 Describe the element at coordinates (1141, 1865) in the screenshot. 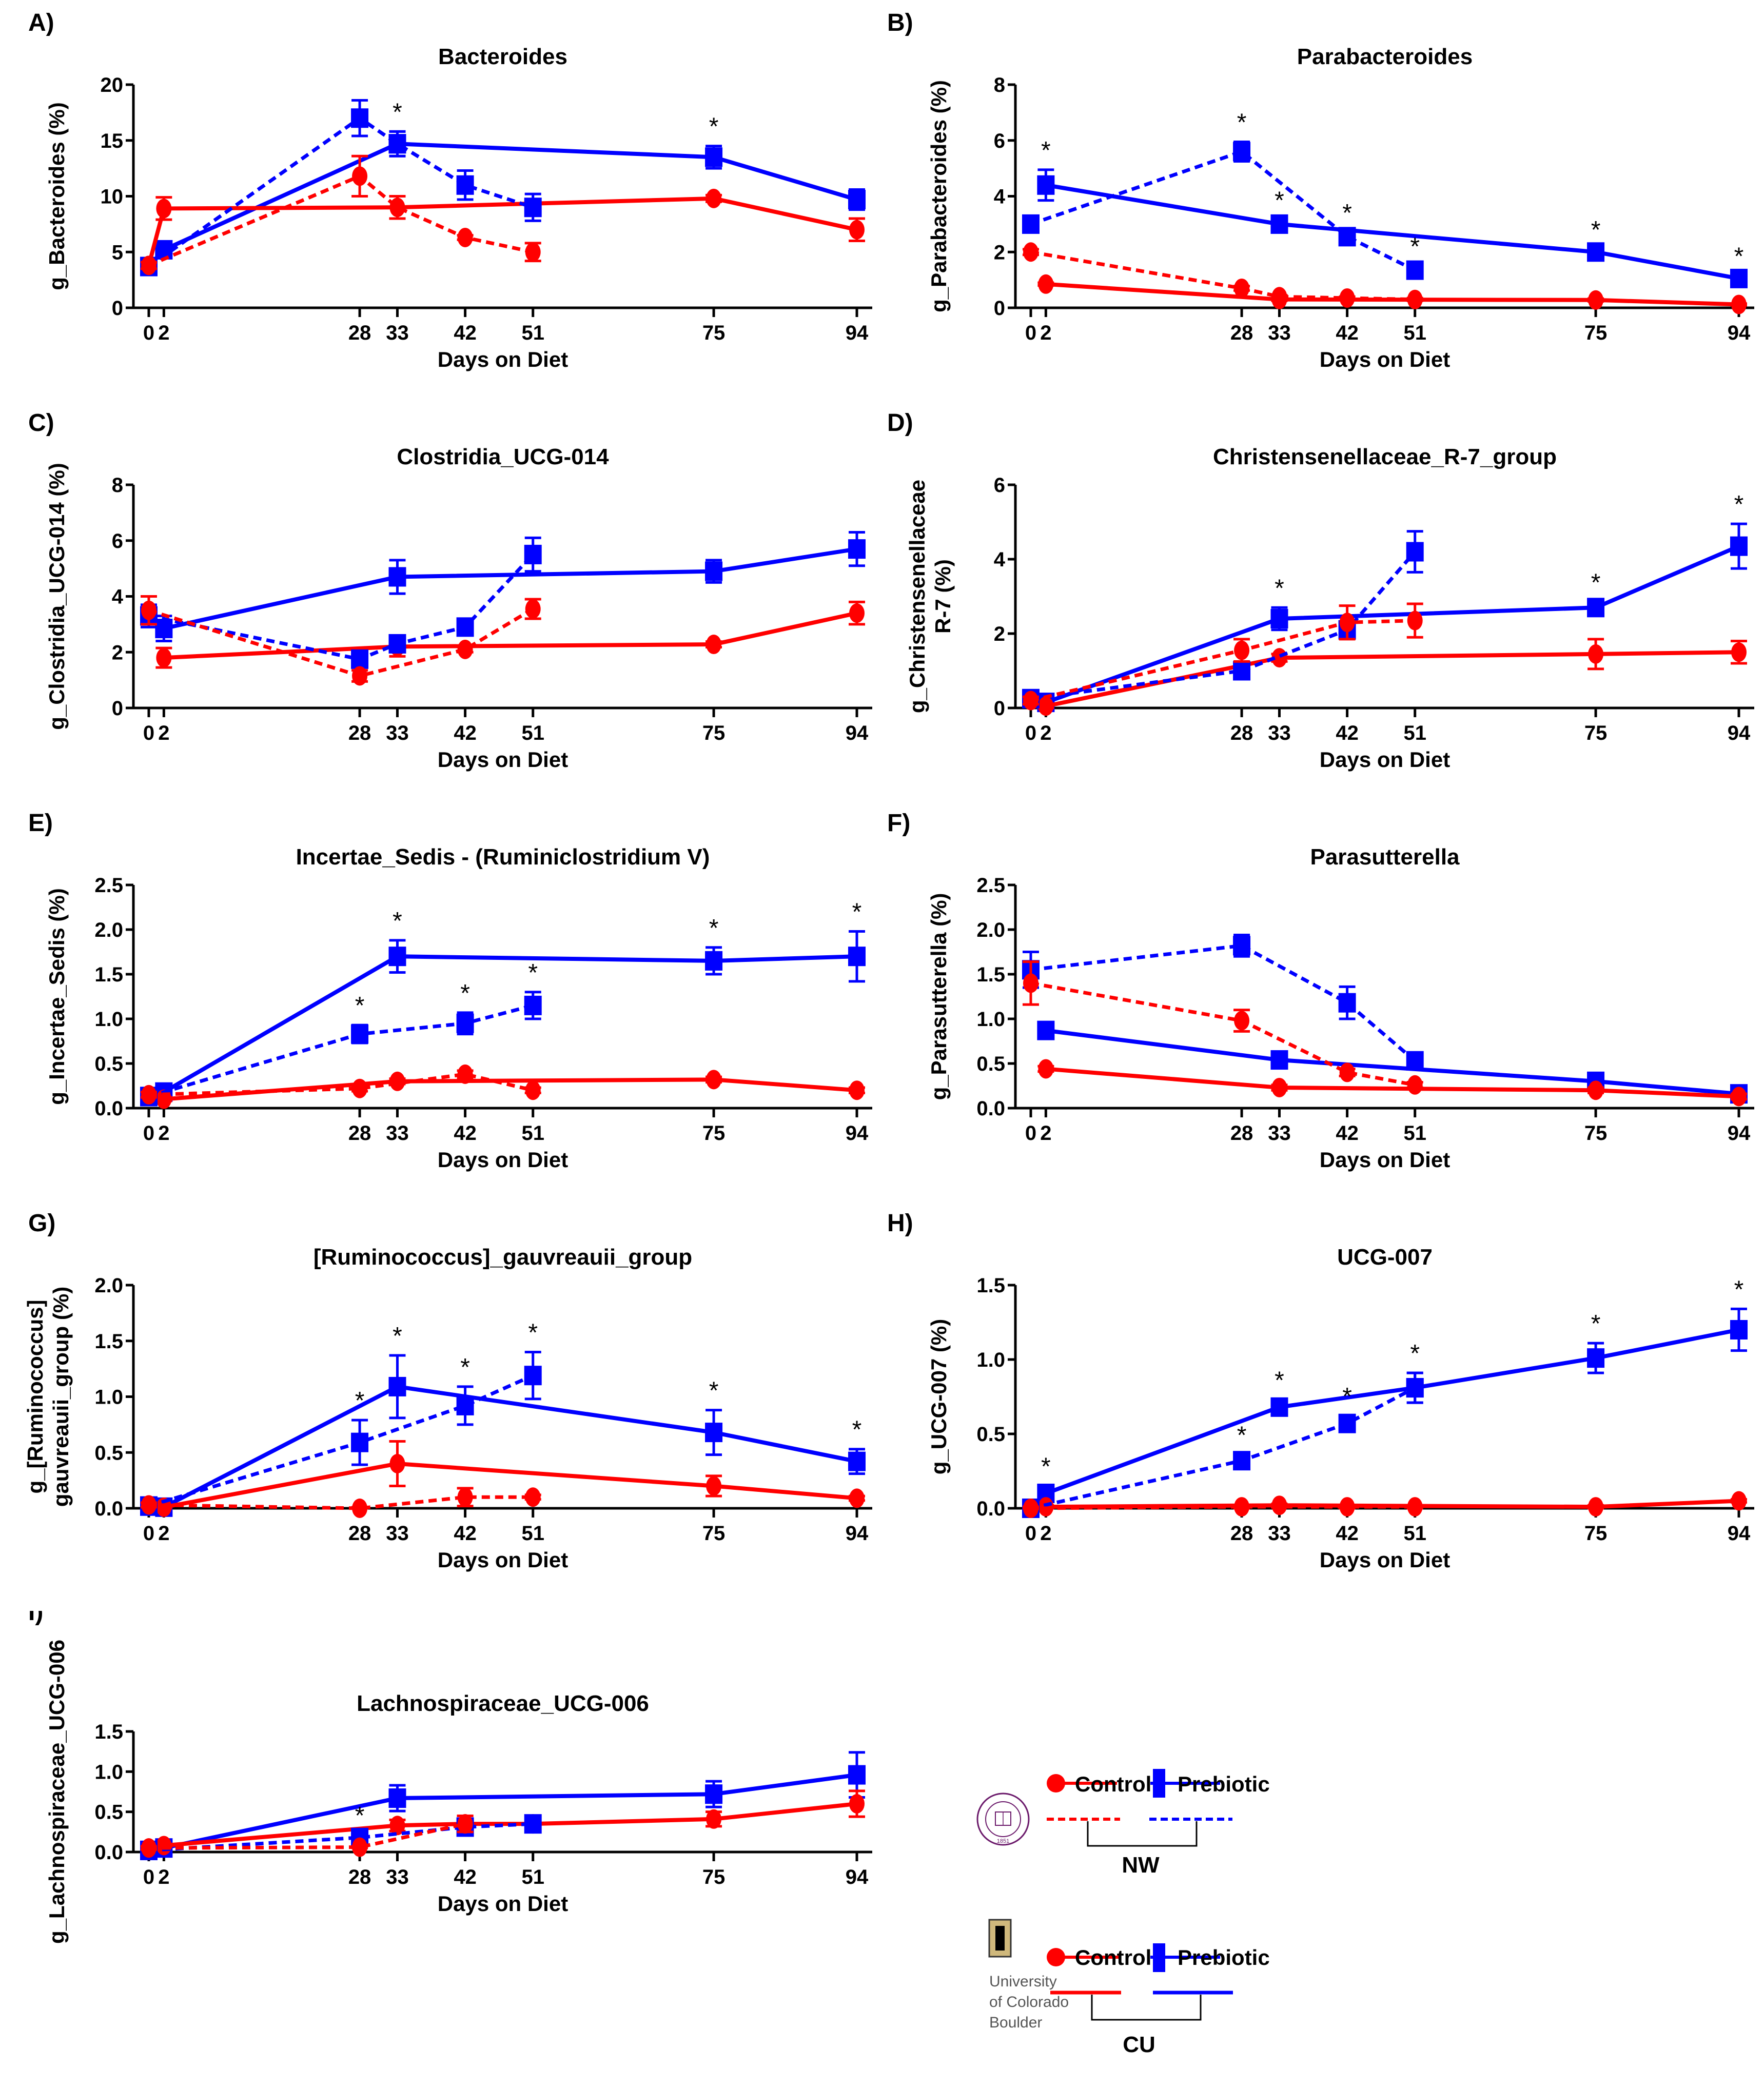

I see `nw-group-label: NW` at that location.